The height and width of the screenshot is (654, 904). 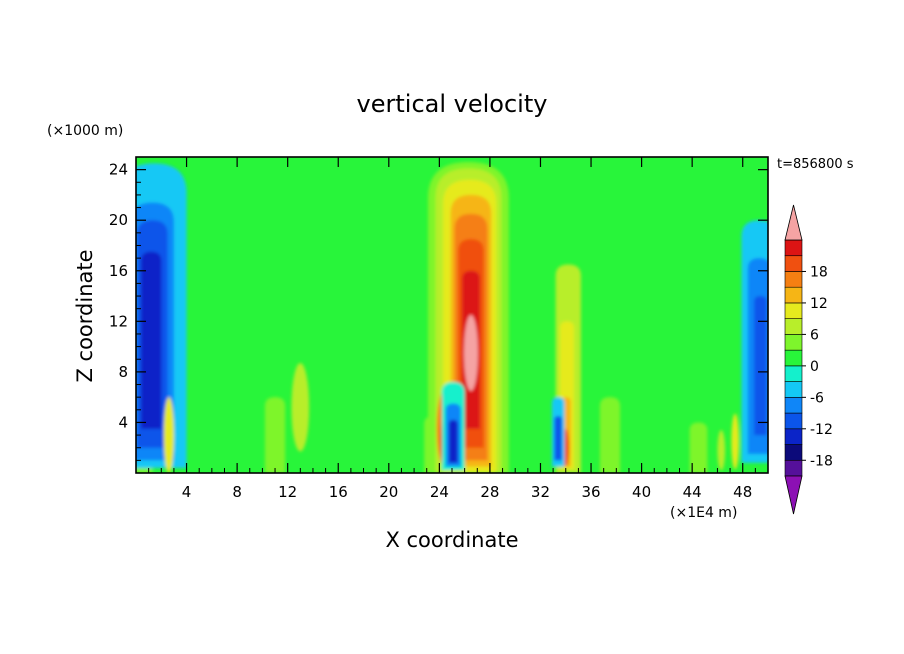 I want to click on x-tick-label: 8, so click(x=237, y=492).